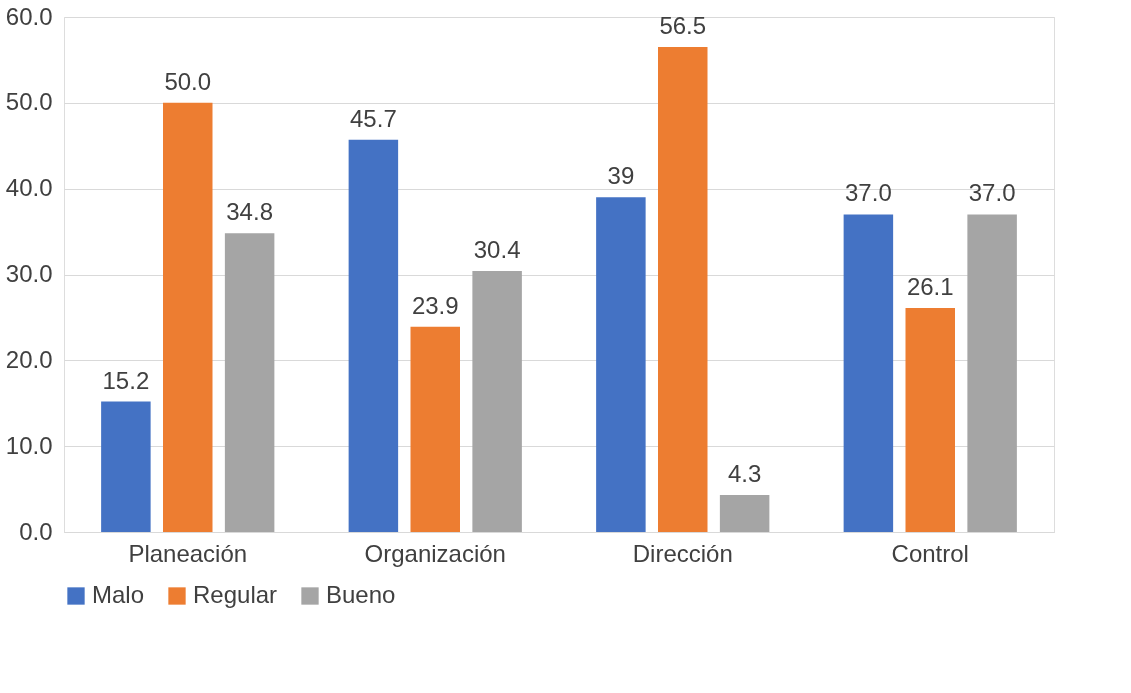 This screenshot has height=693, width=1131. Describe the element at coordinates (930, 553) in the screenshot. I see `x-tick-label: Control` at that location.